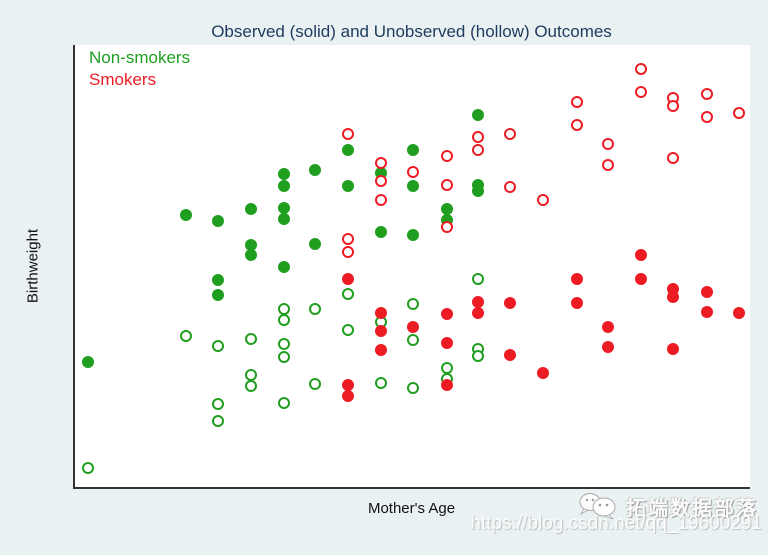 This screenshot has width=768, height=555. What do you see at coordinates (692, 508) in the screenshot?
I see `watermark-name: 拓端数据部落` at bounding box center [692, 508].